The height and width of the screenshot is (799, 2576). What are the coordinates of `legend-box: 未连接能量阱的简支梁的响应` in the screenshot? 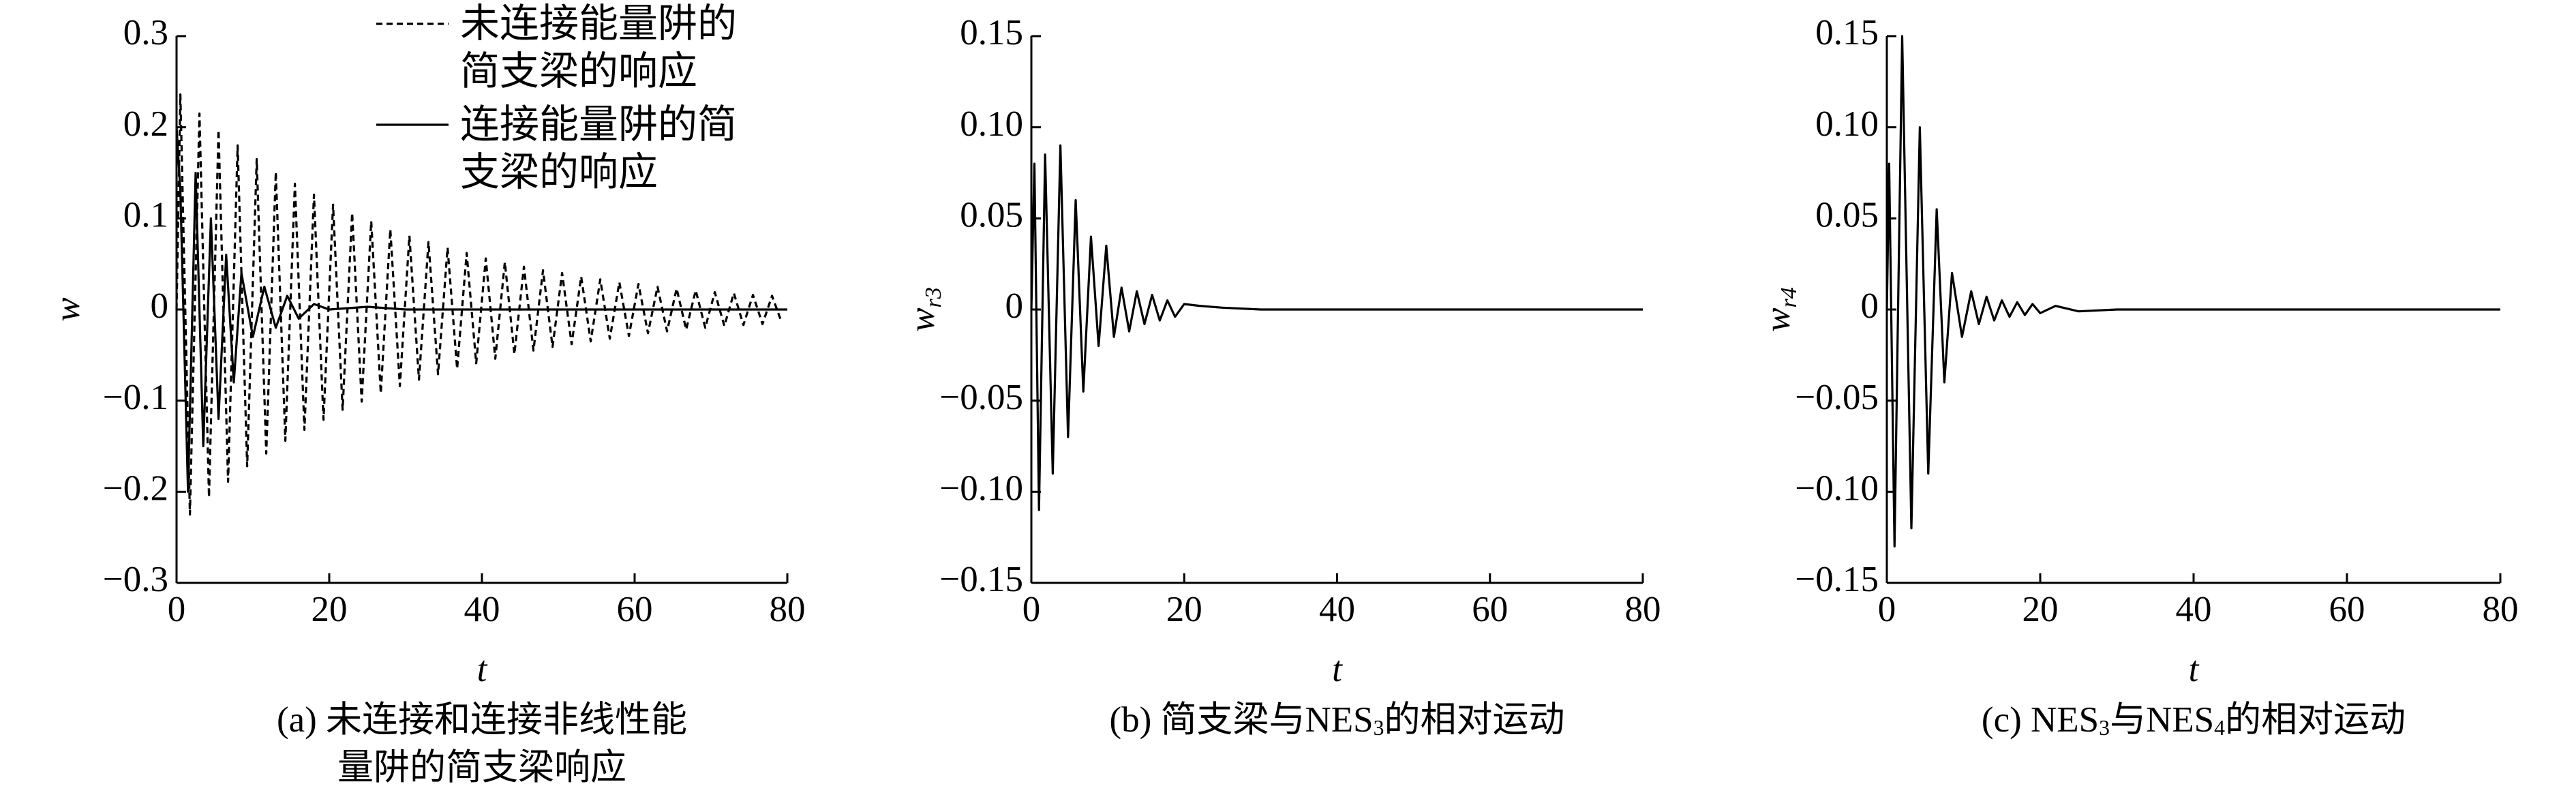 It's located at (599, 47).